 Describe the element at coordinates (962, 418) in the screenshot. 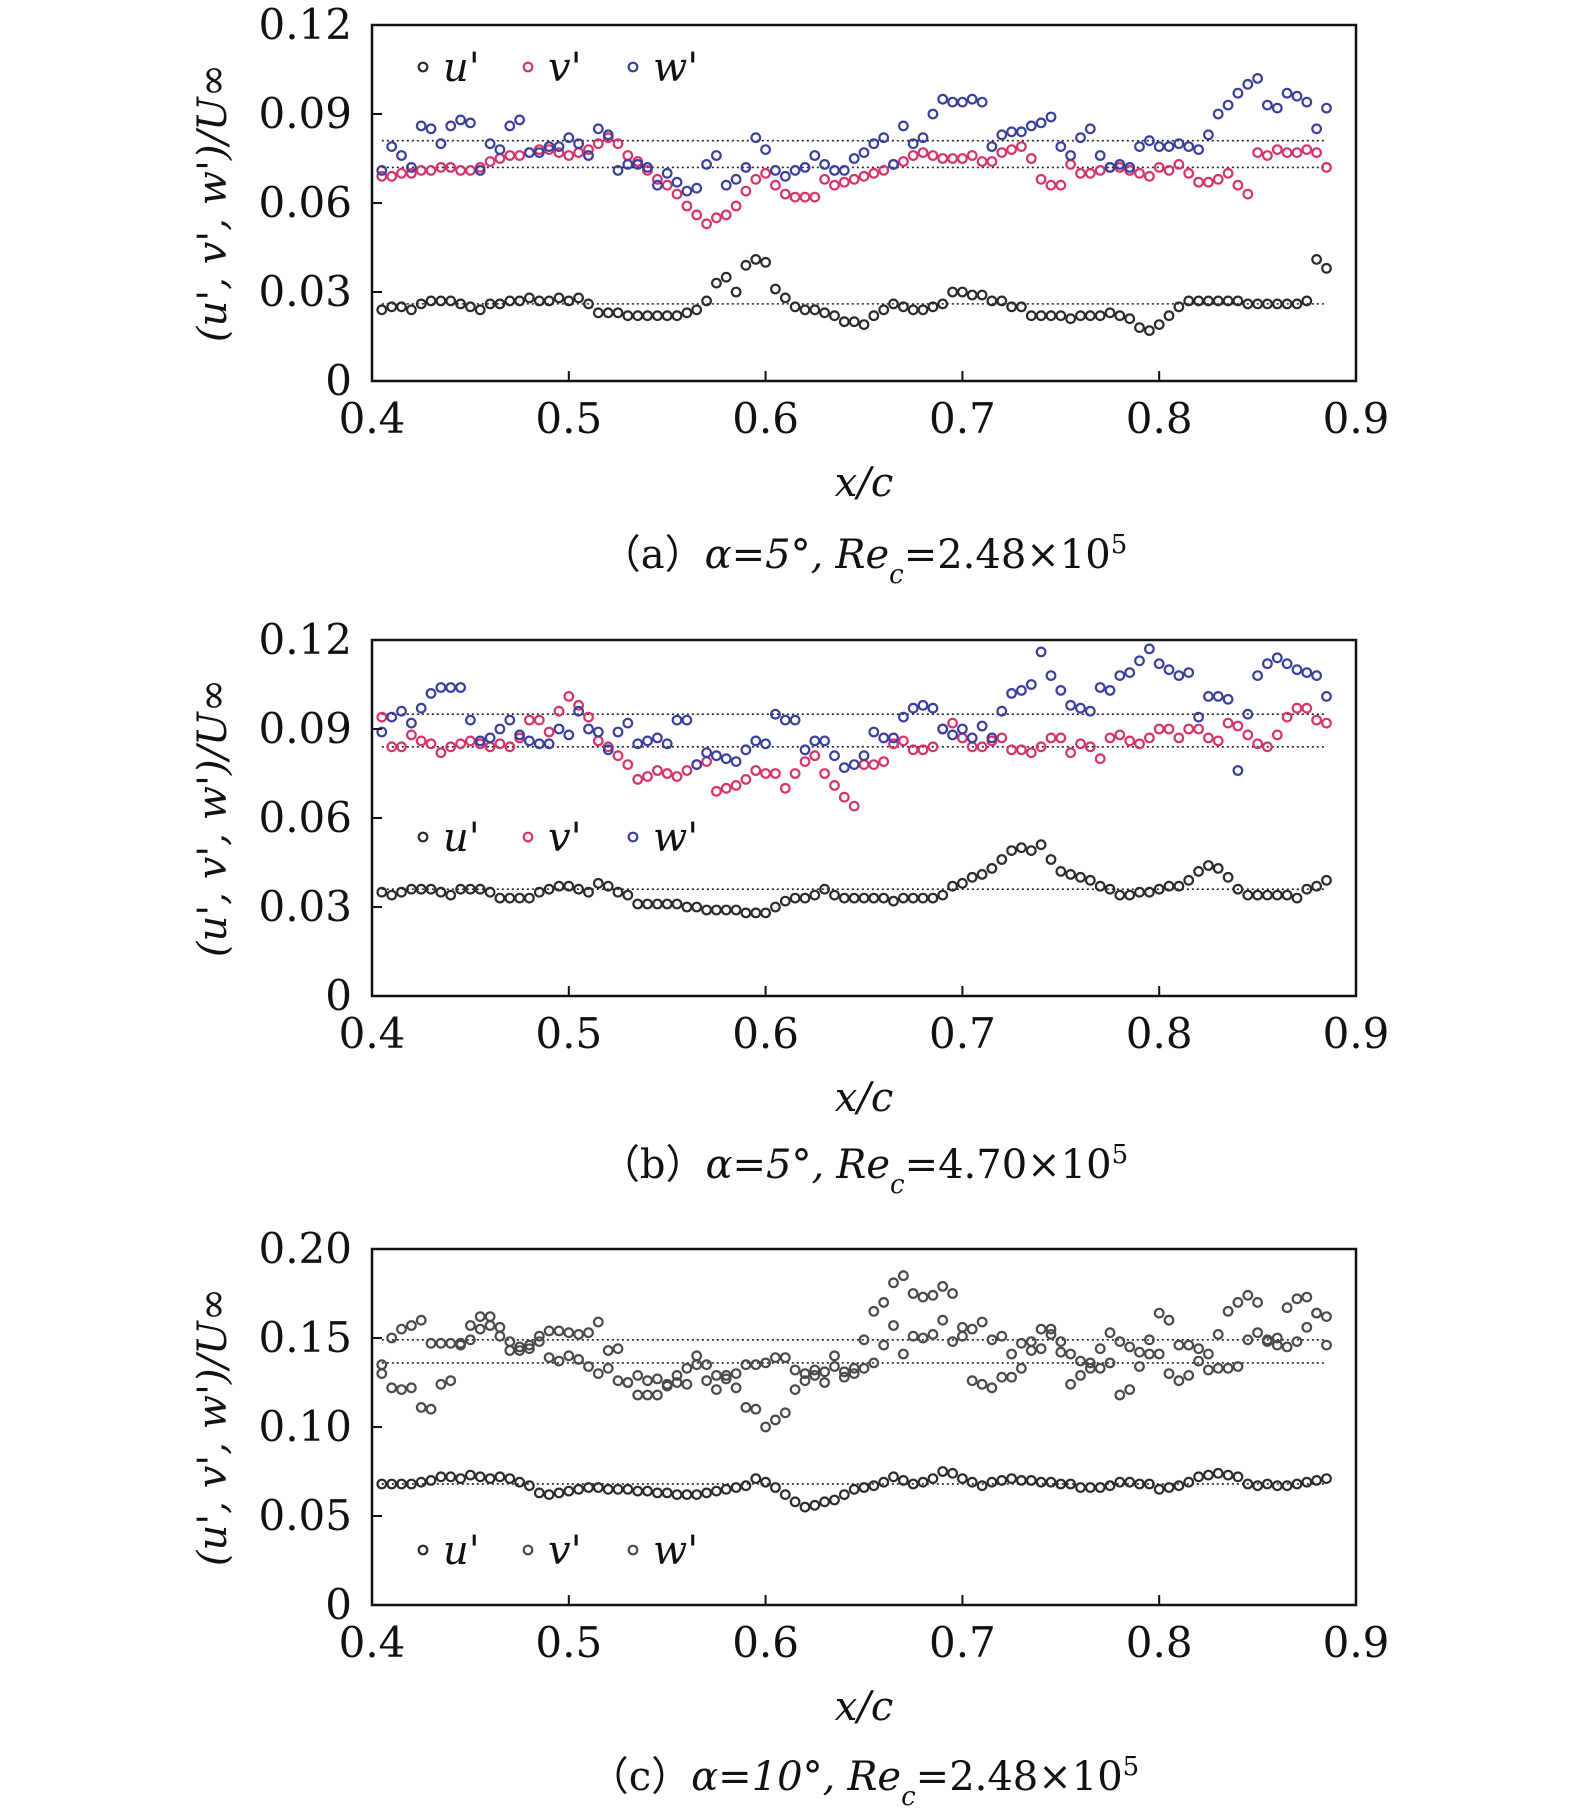

I see `panel-a-xtick-label: 0.7` at that location.